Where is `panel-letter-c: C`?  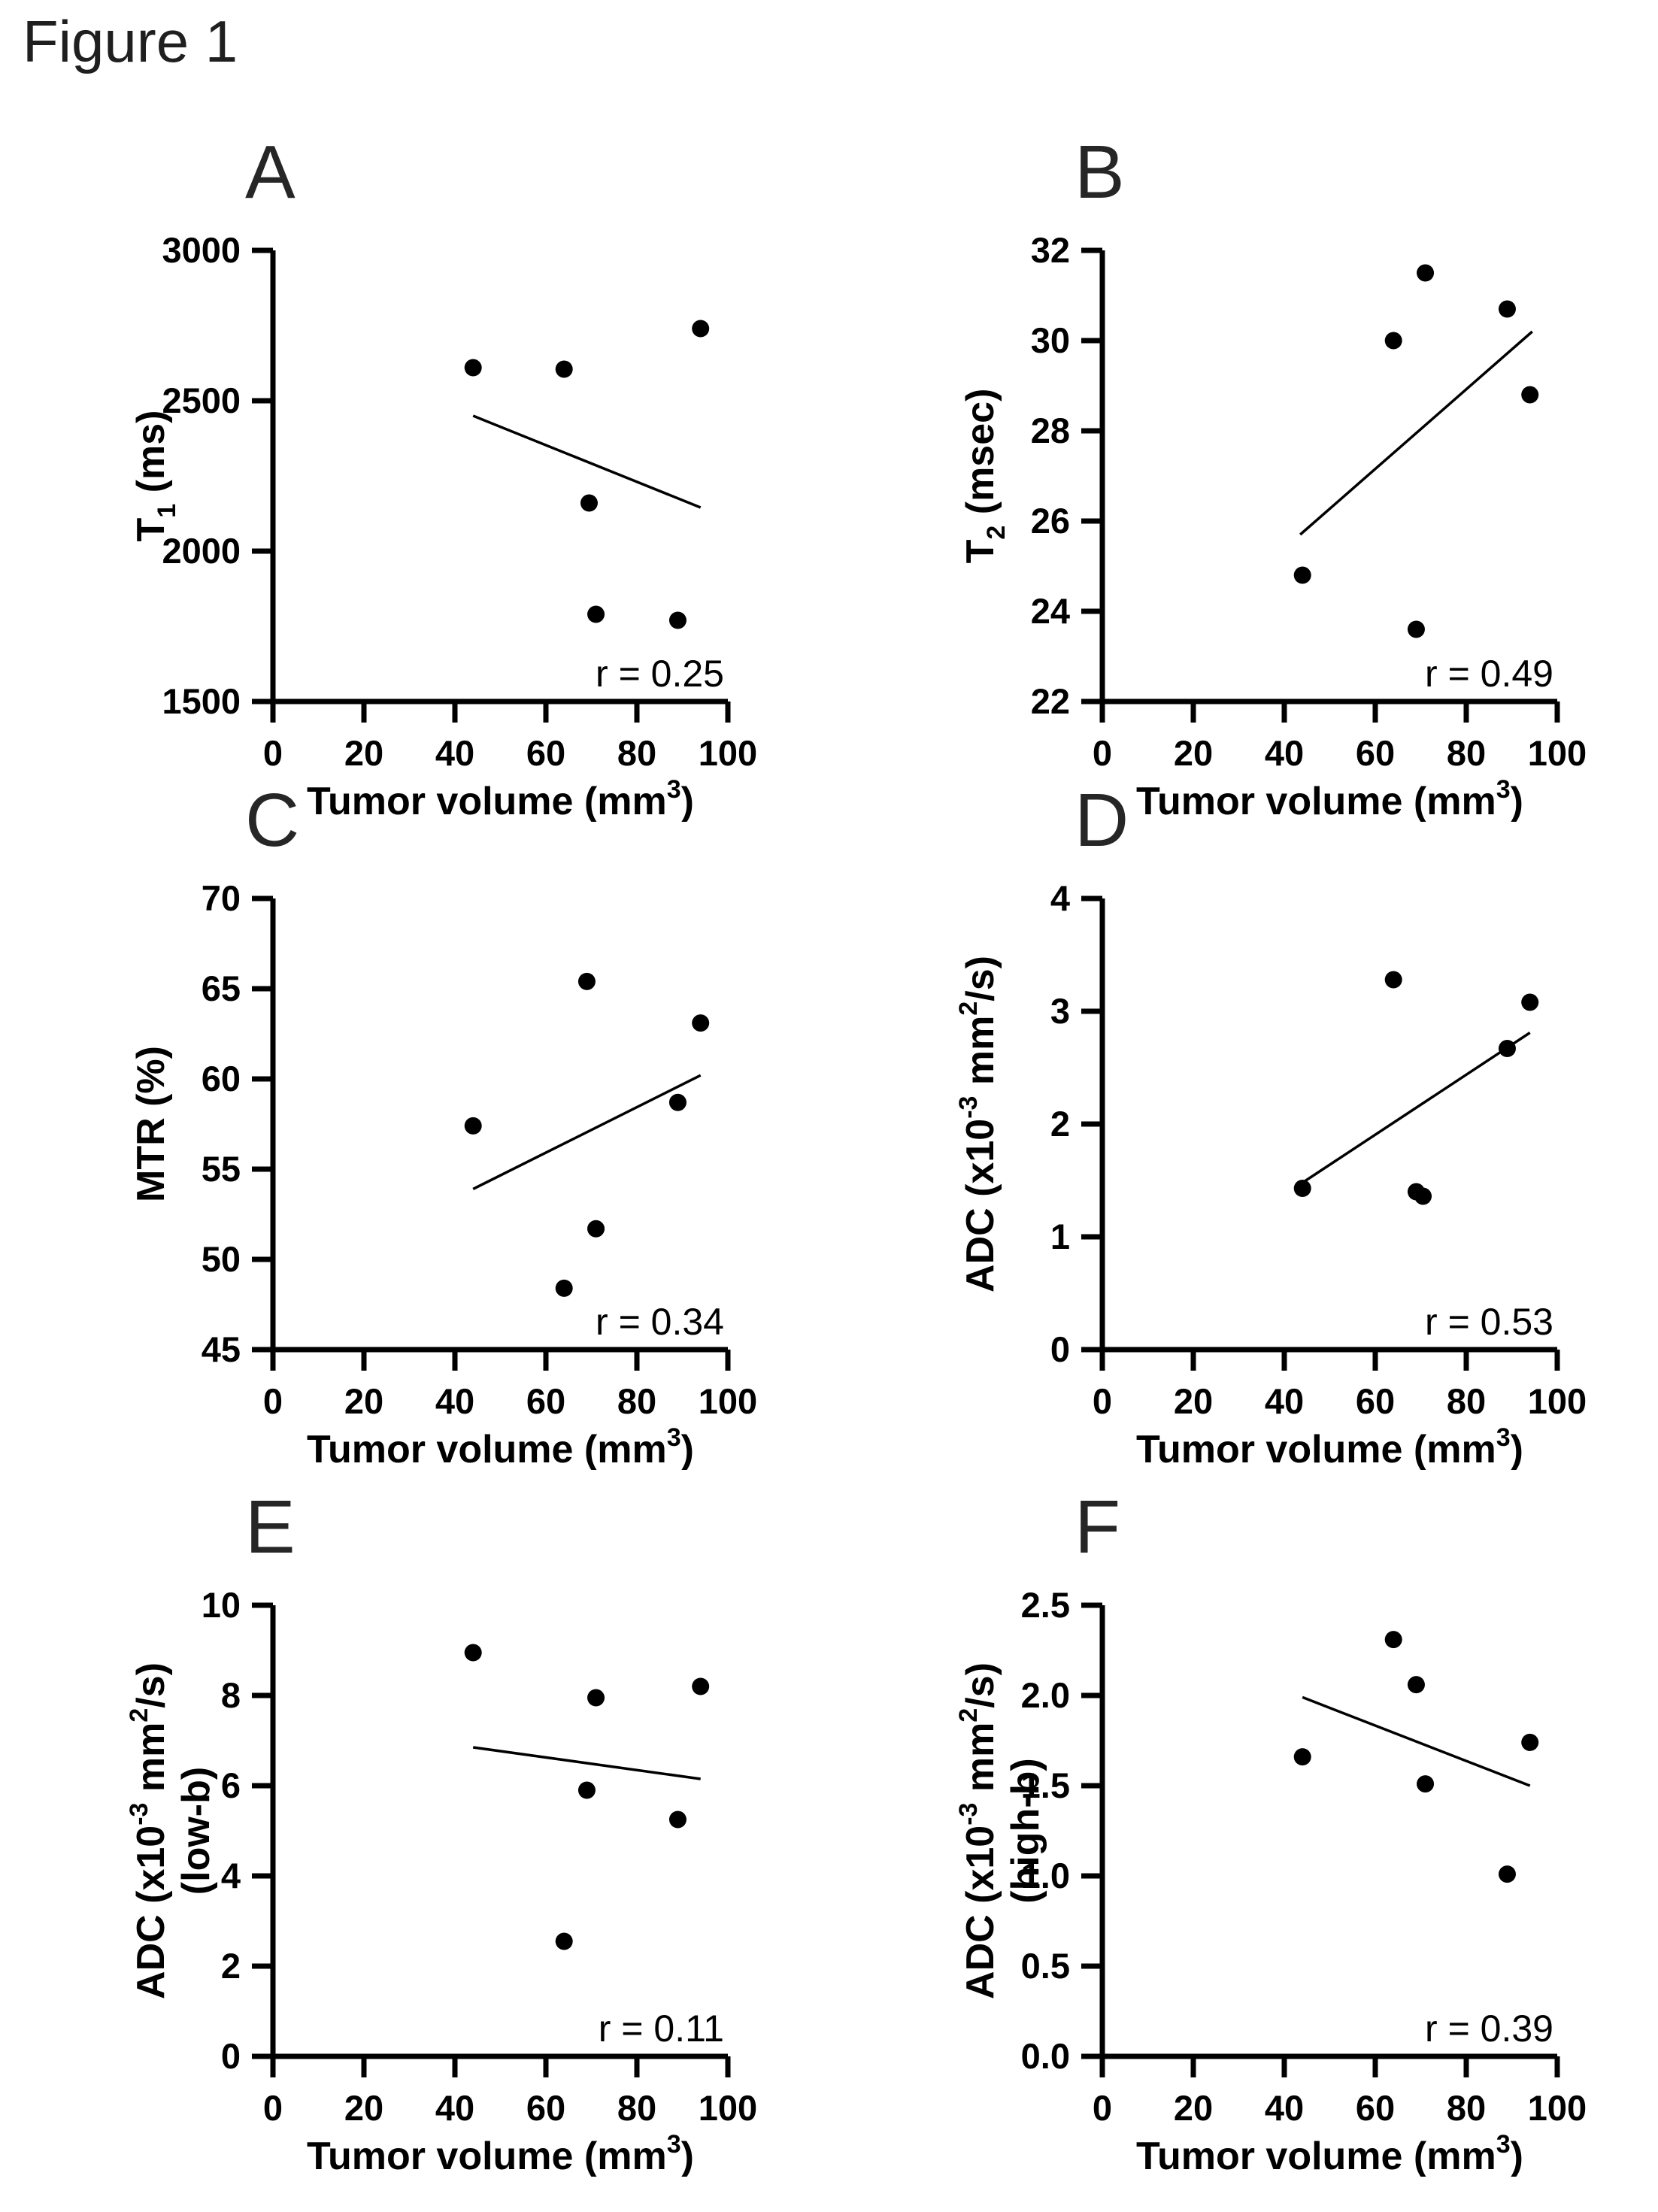 panel-letter-c: C is located at coordinates (272, 820).